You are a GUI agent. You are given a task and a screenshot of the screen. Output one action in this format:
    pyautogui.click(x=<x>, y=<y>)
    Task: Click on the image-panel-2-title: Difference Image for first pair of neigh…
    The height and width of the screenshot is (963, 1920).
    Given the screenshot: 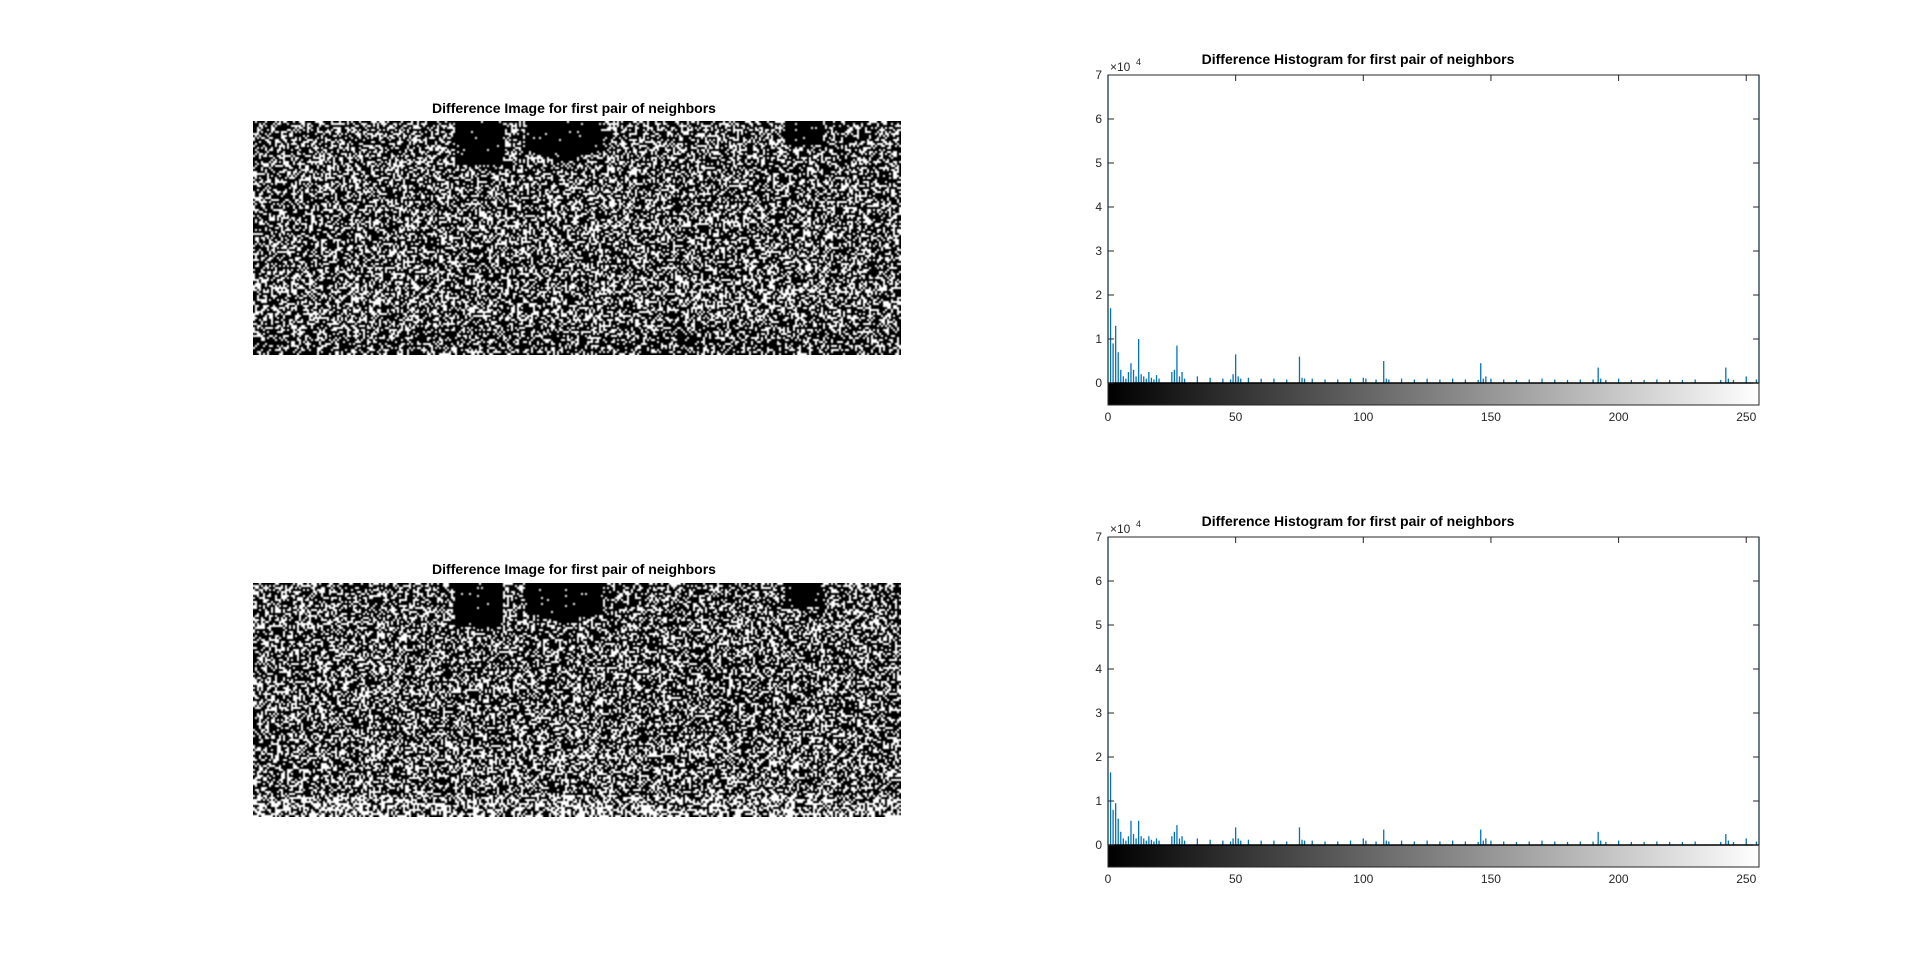 What is the action you would take?
    pyautogui.click(x=574, y=569)
    